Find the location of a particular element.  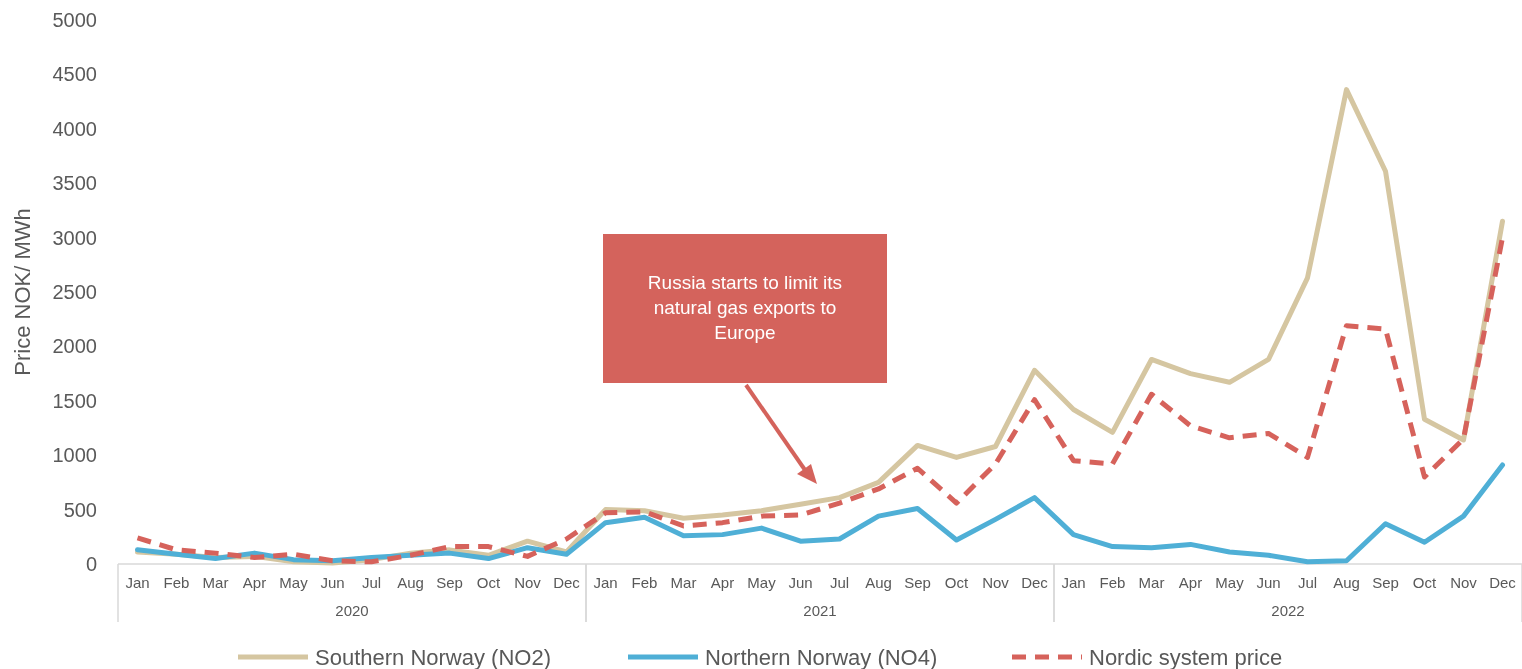

y-tick-label: 4500 is located at coordinates (74, 74).